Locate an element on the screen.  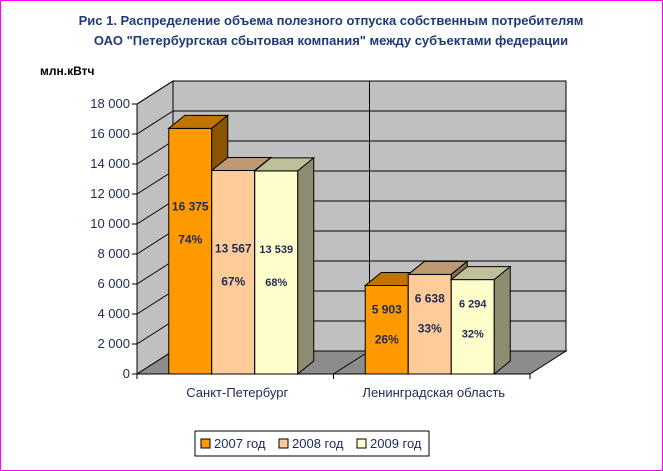
legend-box is located at coordinates (312, 443).